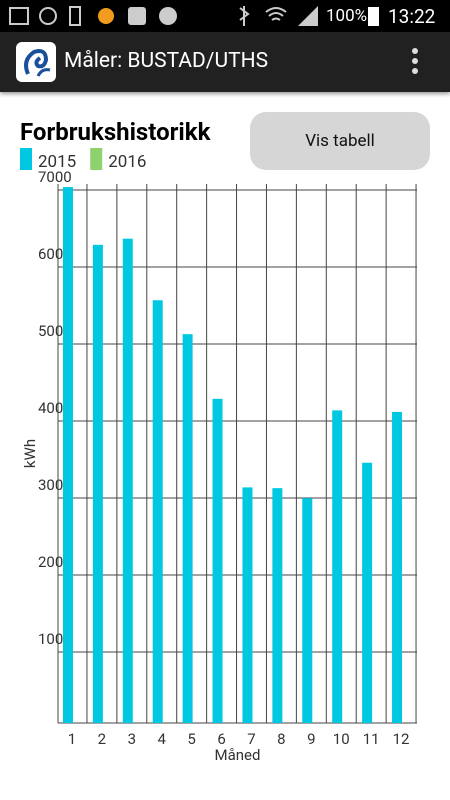 Image resolution: width=450 pixels, height=800 pixels. What do you see at coordinates (48, 16) in the screenshot?
I see `icon-alarm` at bounding box center [48, 16].